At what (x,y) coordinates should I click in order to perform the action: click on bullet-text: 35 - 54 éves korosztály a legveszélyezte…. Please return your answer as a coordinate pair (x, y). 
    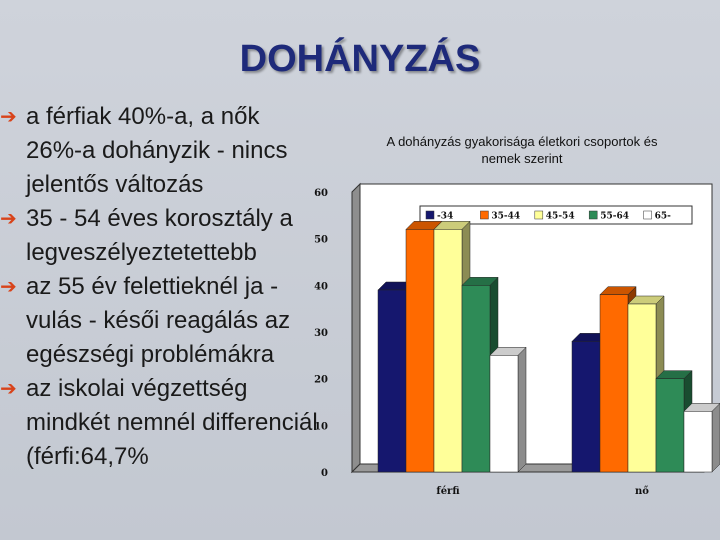
    Looking at the image, I should click on (159, 235).